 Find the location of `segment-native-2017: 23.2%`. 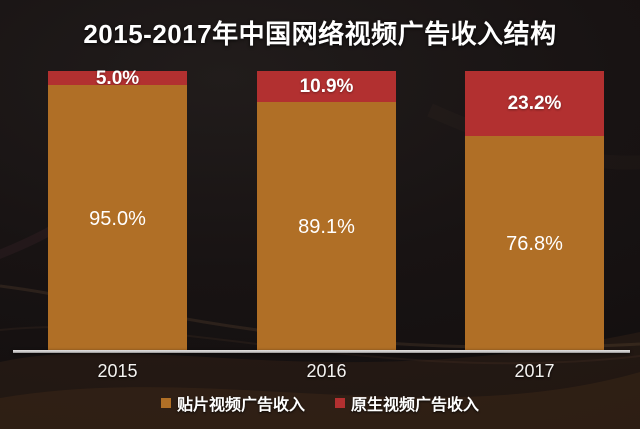

segment-native-2017: 23.2% is located at coordinates (534, 104).